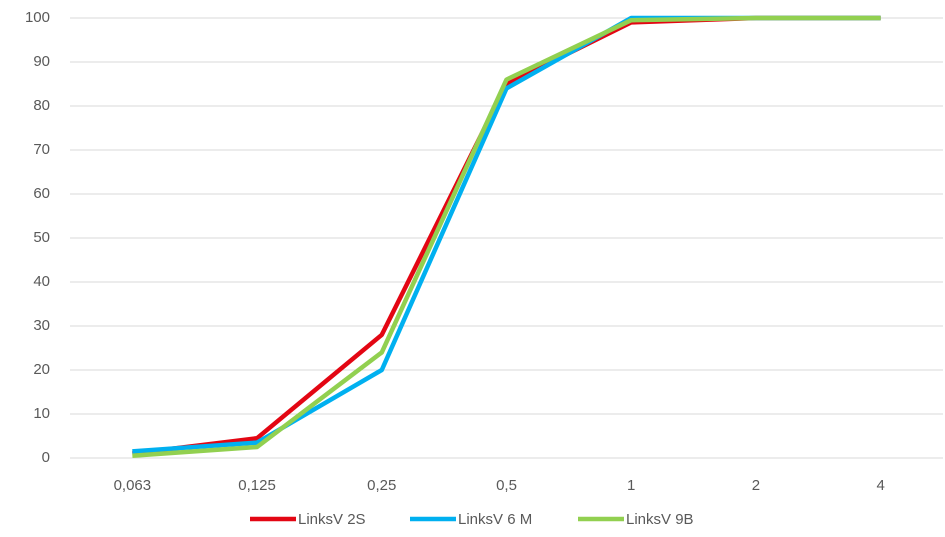 This screenshot has width=945, height=537. Describe the element at coordinates (332, 519) in the screenshot. I see `legend-label: LinksV 2S` at that location.